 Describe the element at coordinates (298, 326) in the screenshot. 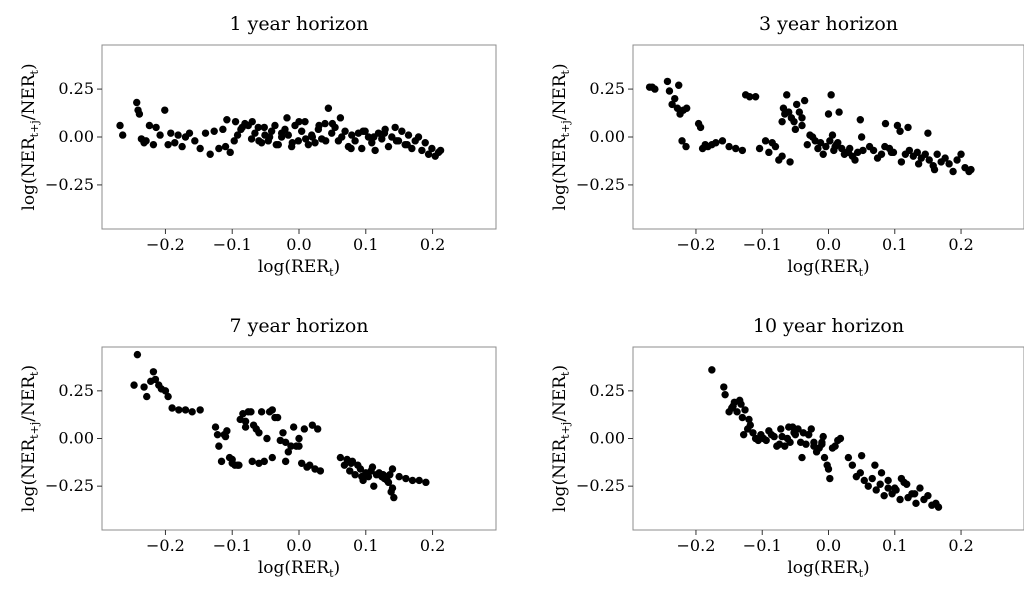

I see `panel-title: 7 year horizon` at that location.